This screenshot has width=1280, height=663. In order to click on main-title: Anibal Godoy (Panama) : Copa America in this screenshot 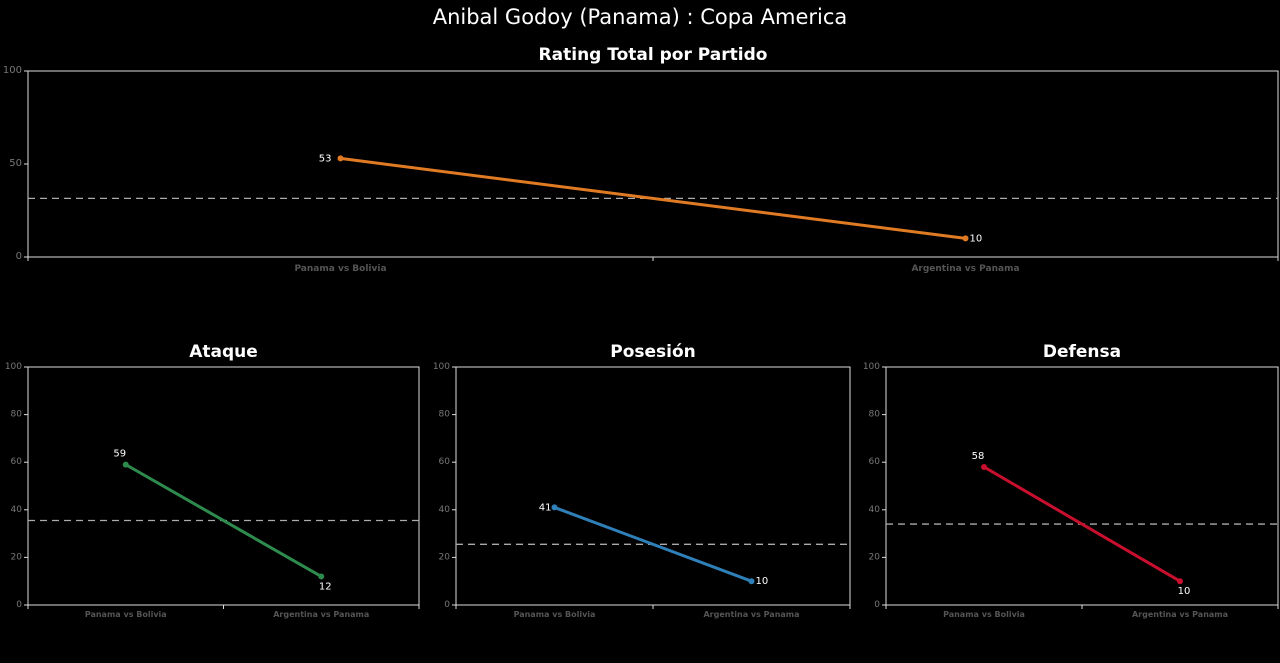, I will do `click(640, 17)`.